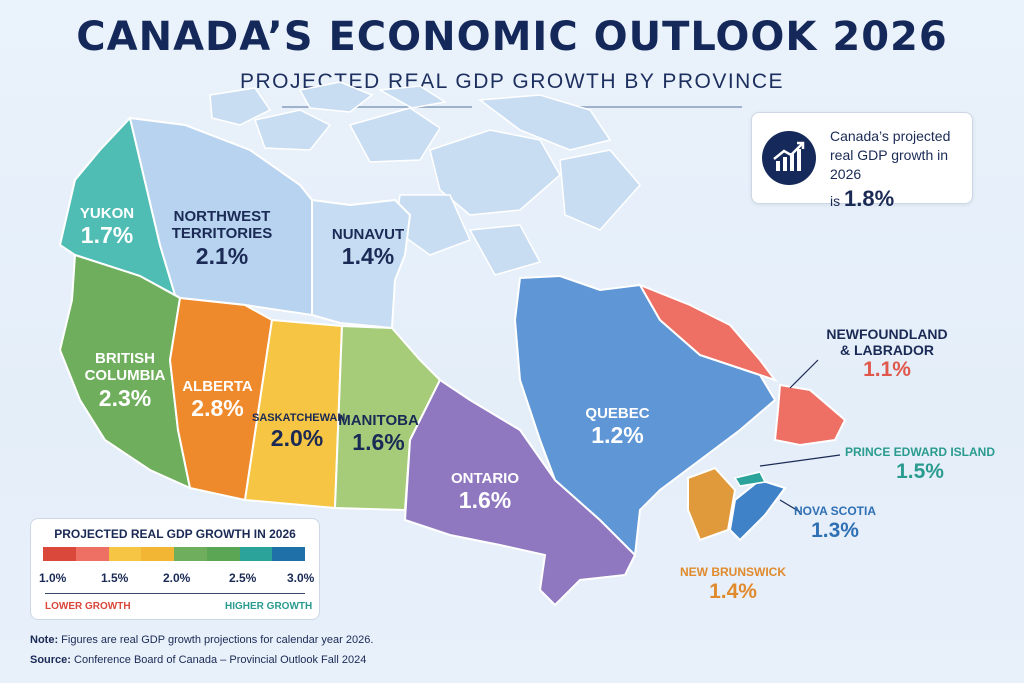  What do you see at coordinates (889, 164) in the screenshot?
I see `callout-line2: real GDP growth in 2026` at bounding box center [889, 164].